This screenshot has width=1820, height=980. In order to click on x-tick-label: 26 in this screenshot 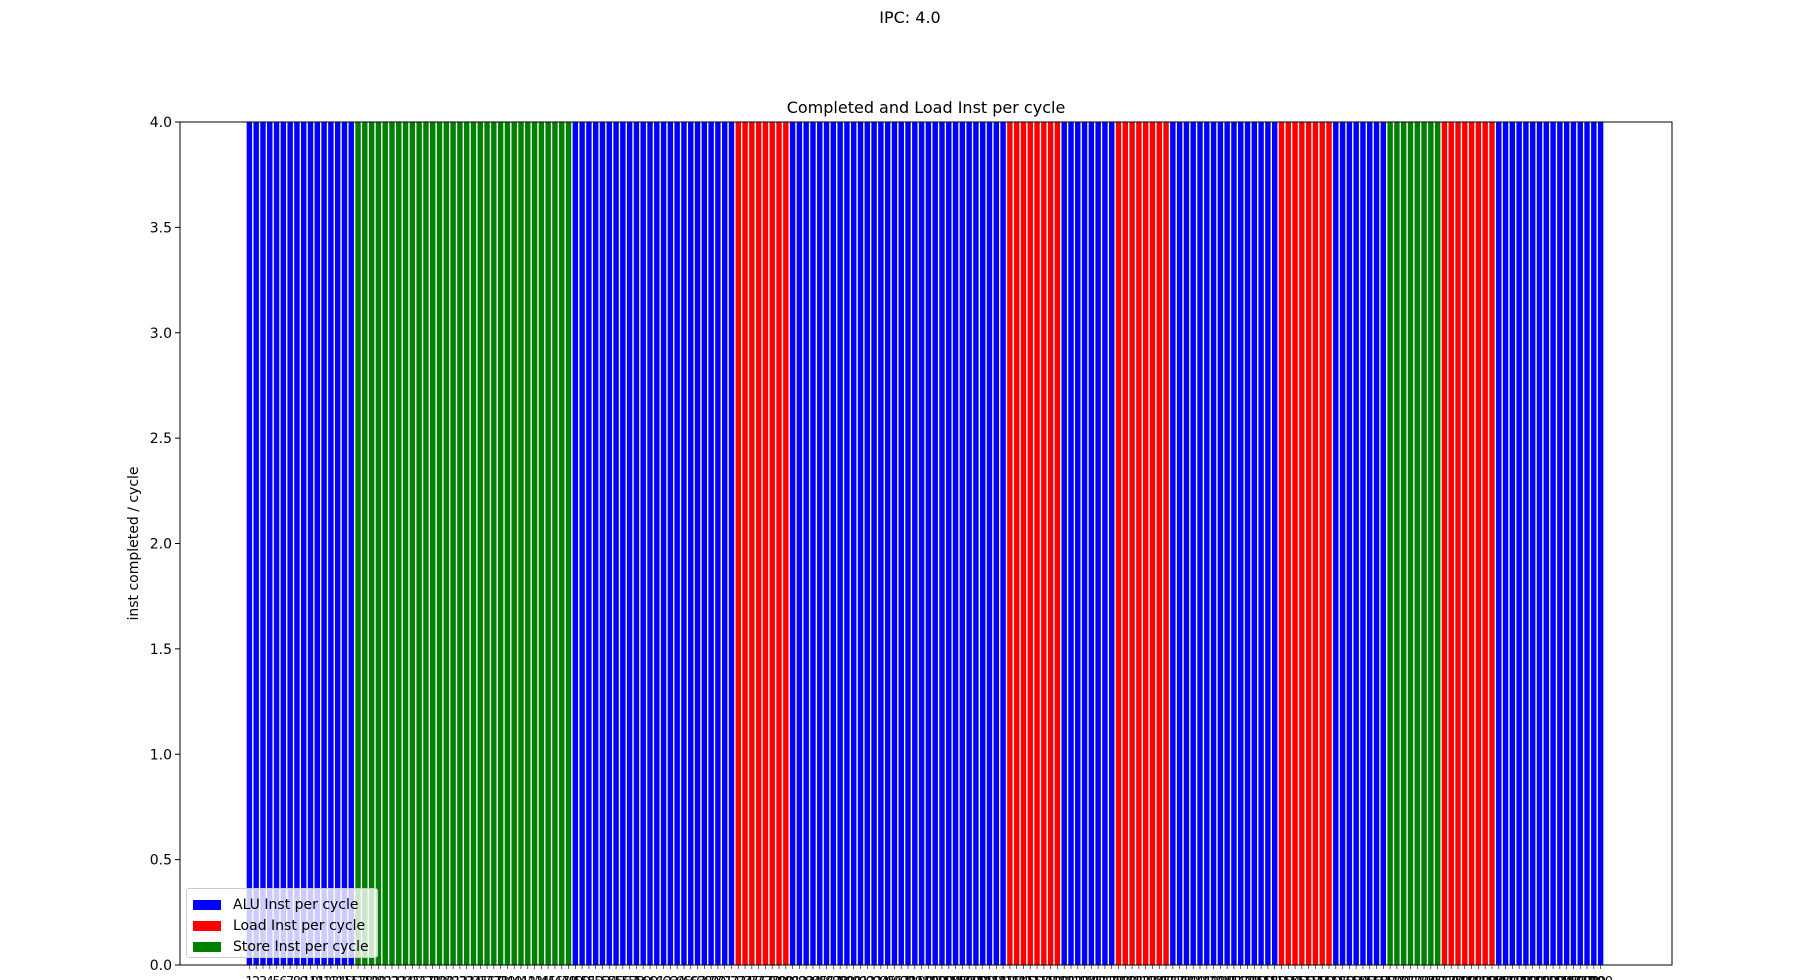, I will do `click(419, 977)`.